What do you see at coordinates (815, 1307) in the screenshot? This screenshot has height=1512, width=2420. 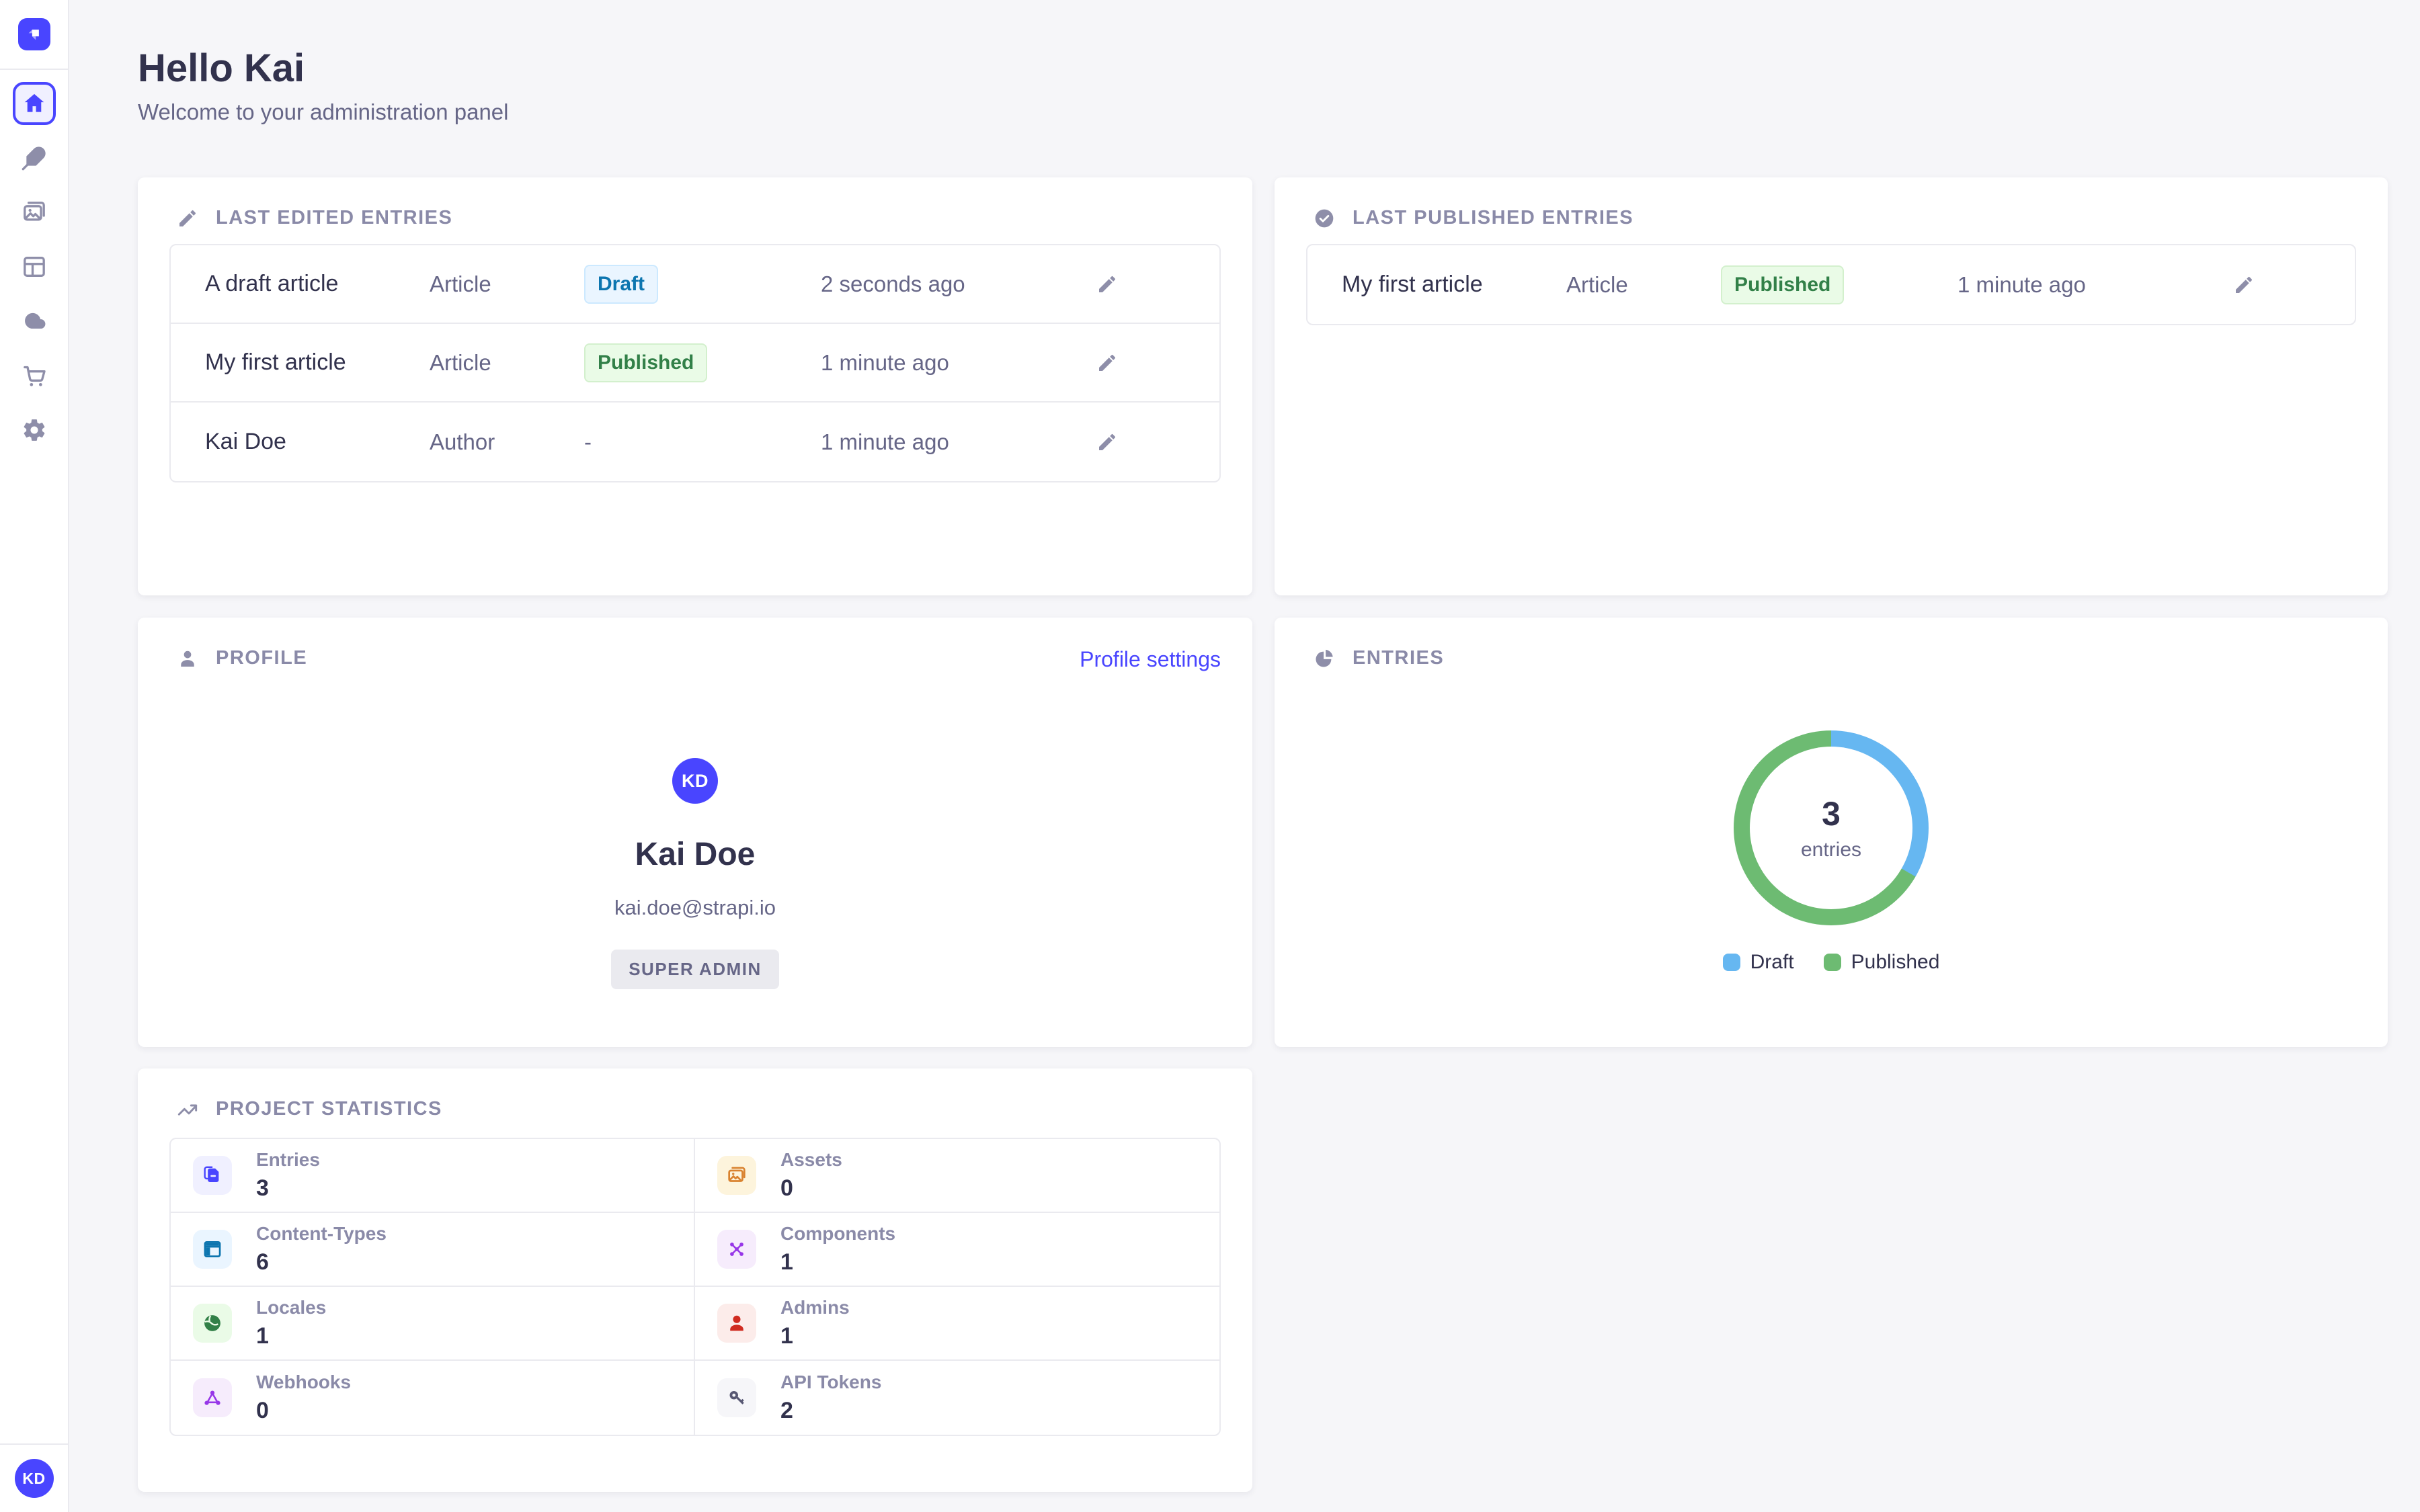 I see `stat-label: Admins` at bounding box center [815, 1307].